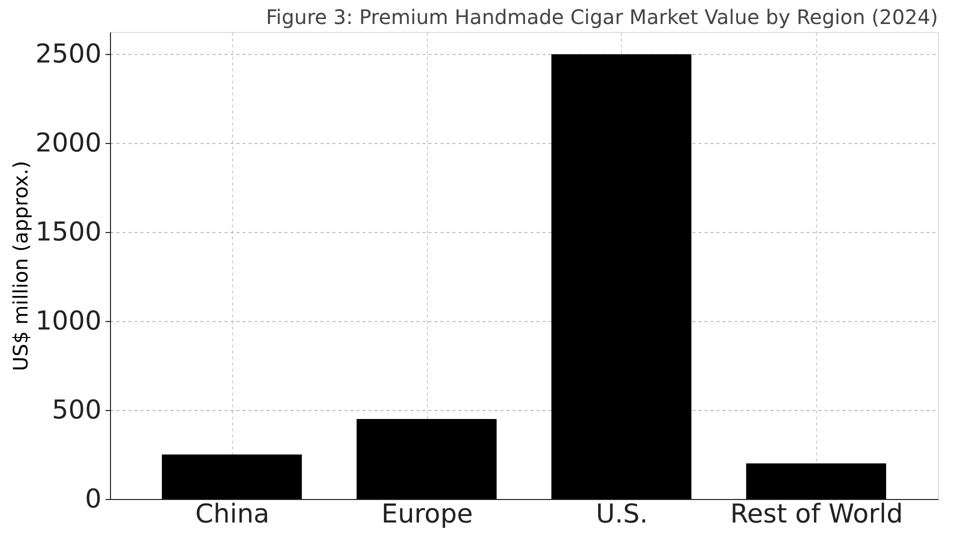  I want to click on y-tick-label: 2500, so click(68, 55).